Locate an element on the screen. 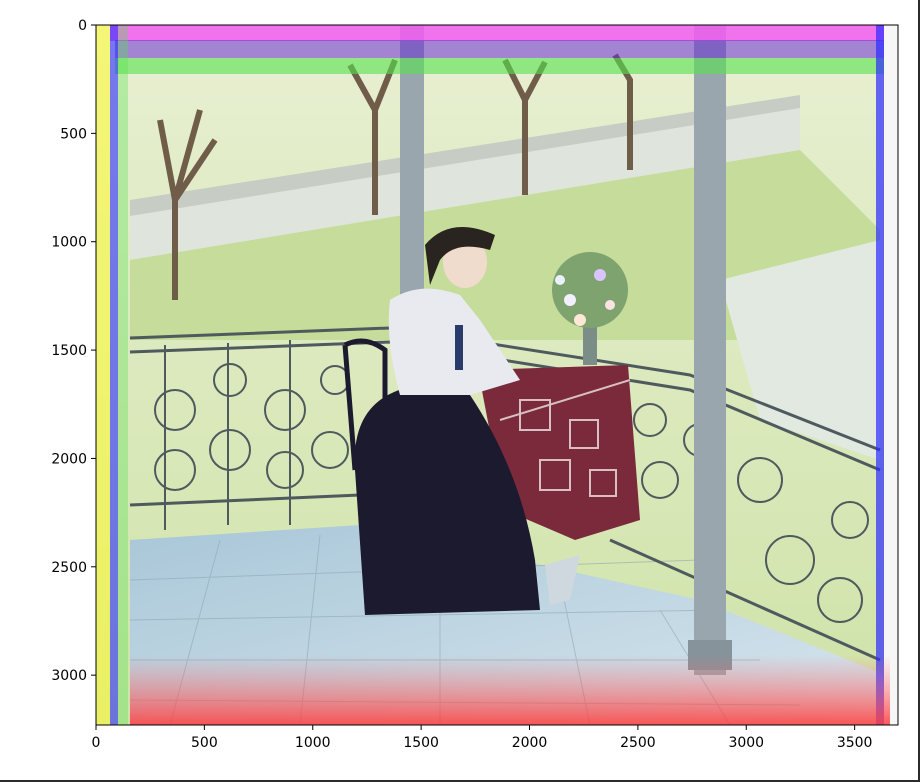 The width and height of the screenshot is (920, 782). x-tick-label: 0 is located at coordinates (96, 743).